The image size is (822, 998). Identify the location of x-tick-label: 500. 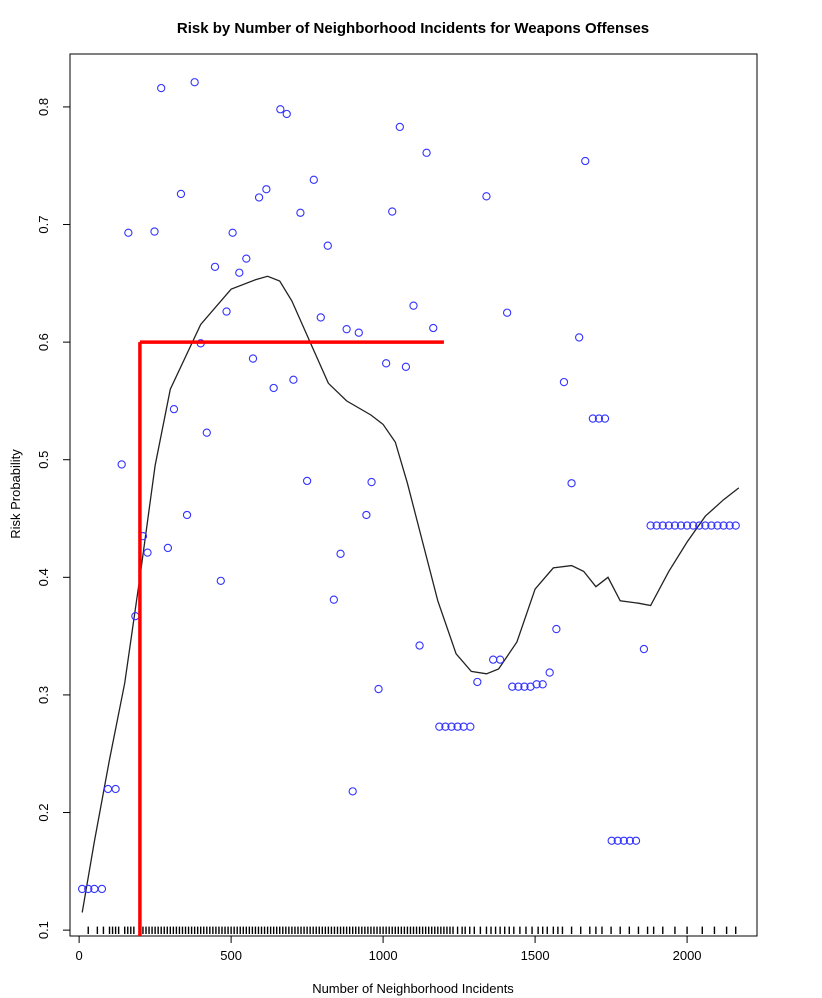
(231, 955).